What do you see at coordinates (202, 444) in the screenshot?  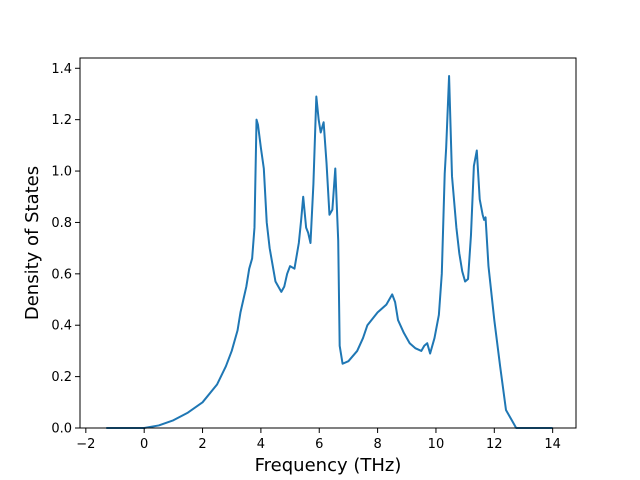 I see `x-tick-label: 2` at bounding box center [202, 444].